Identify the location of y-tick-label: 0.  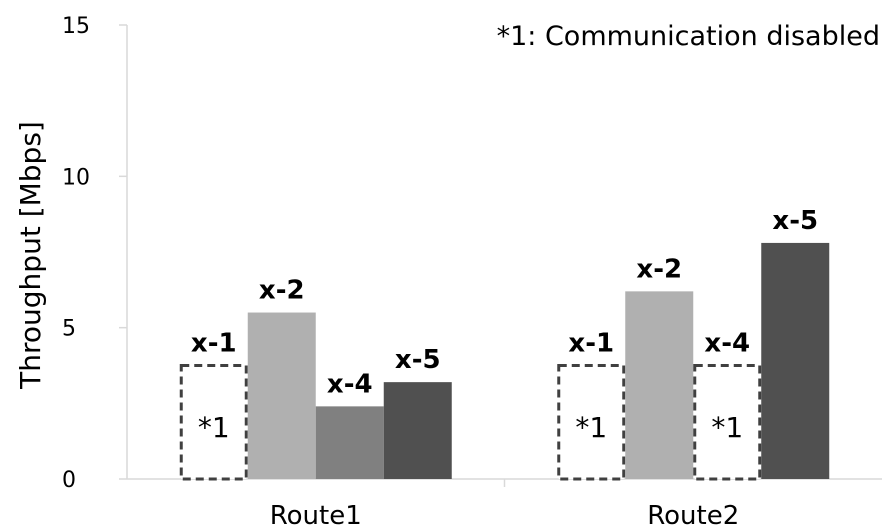
(69, 480).